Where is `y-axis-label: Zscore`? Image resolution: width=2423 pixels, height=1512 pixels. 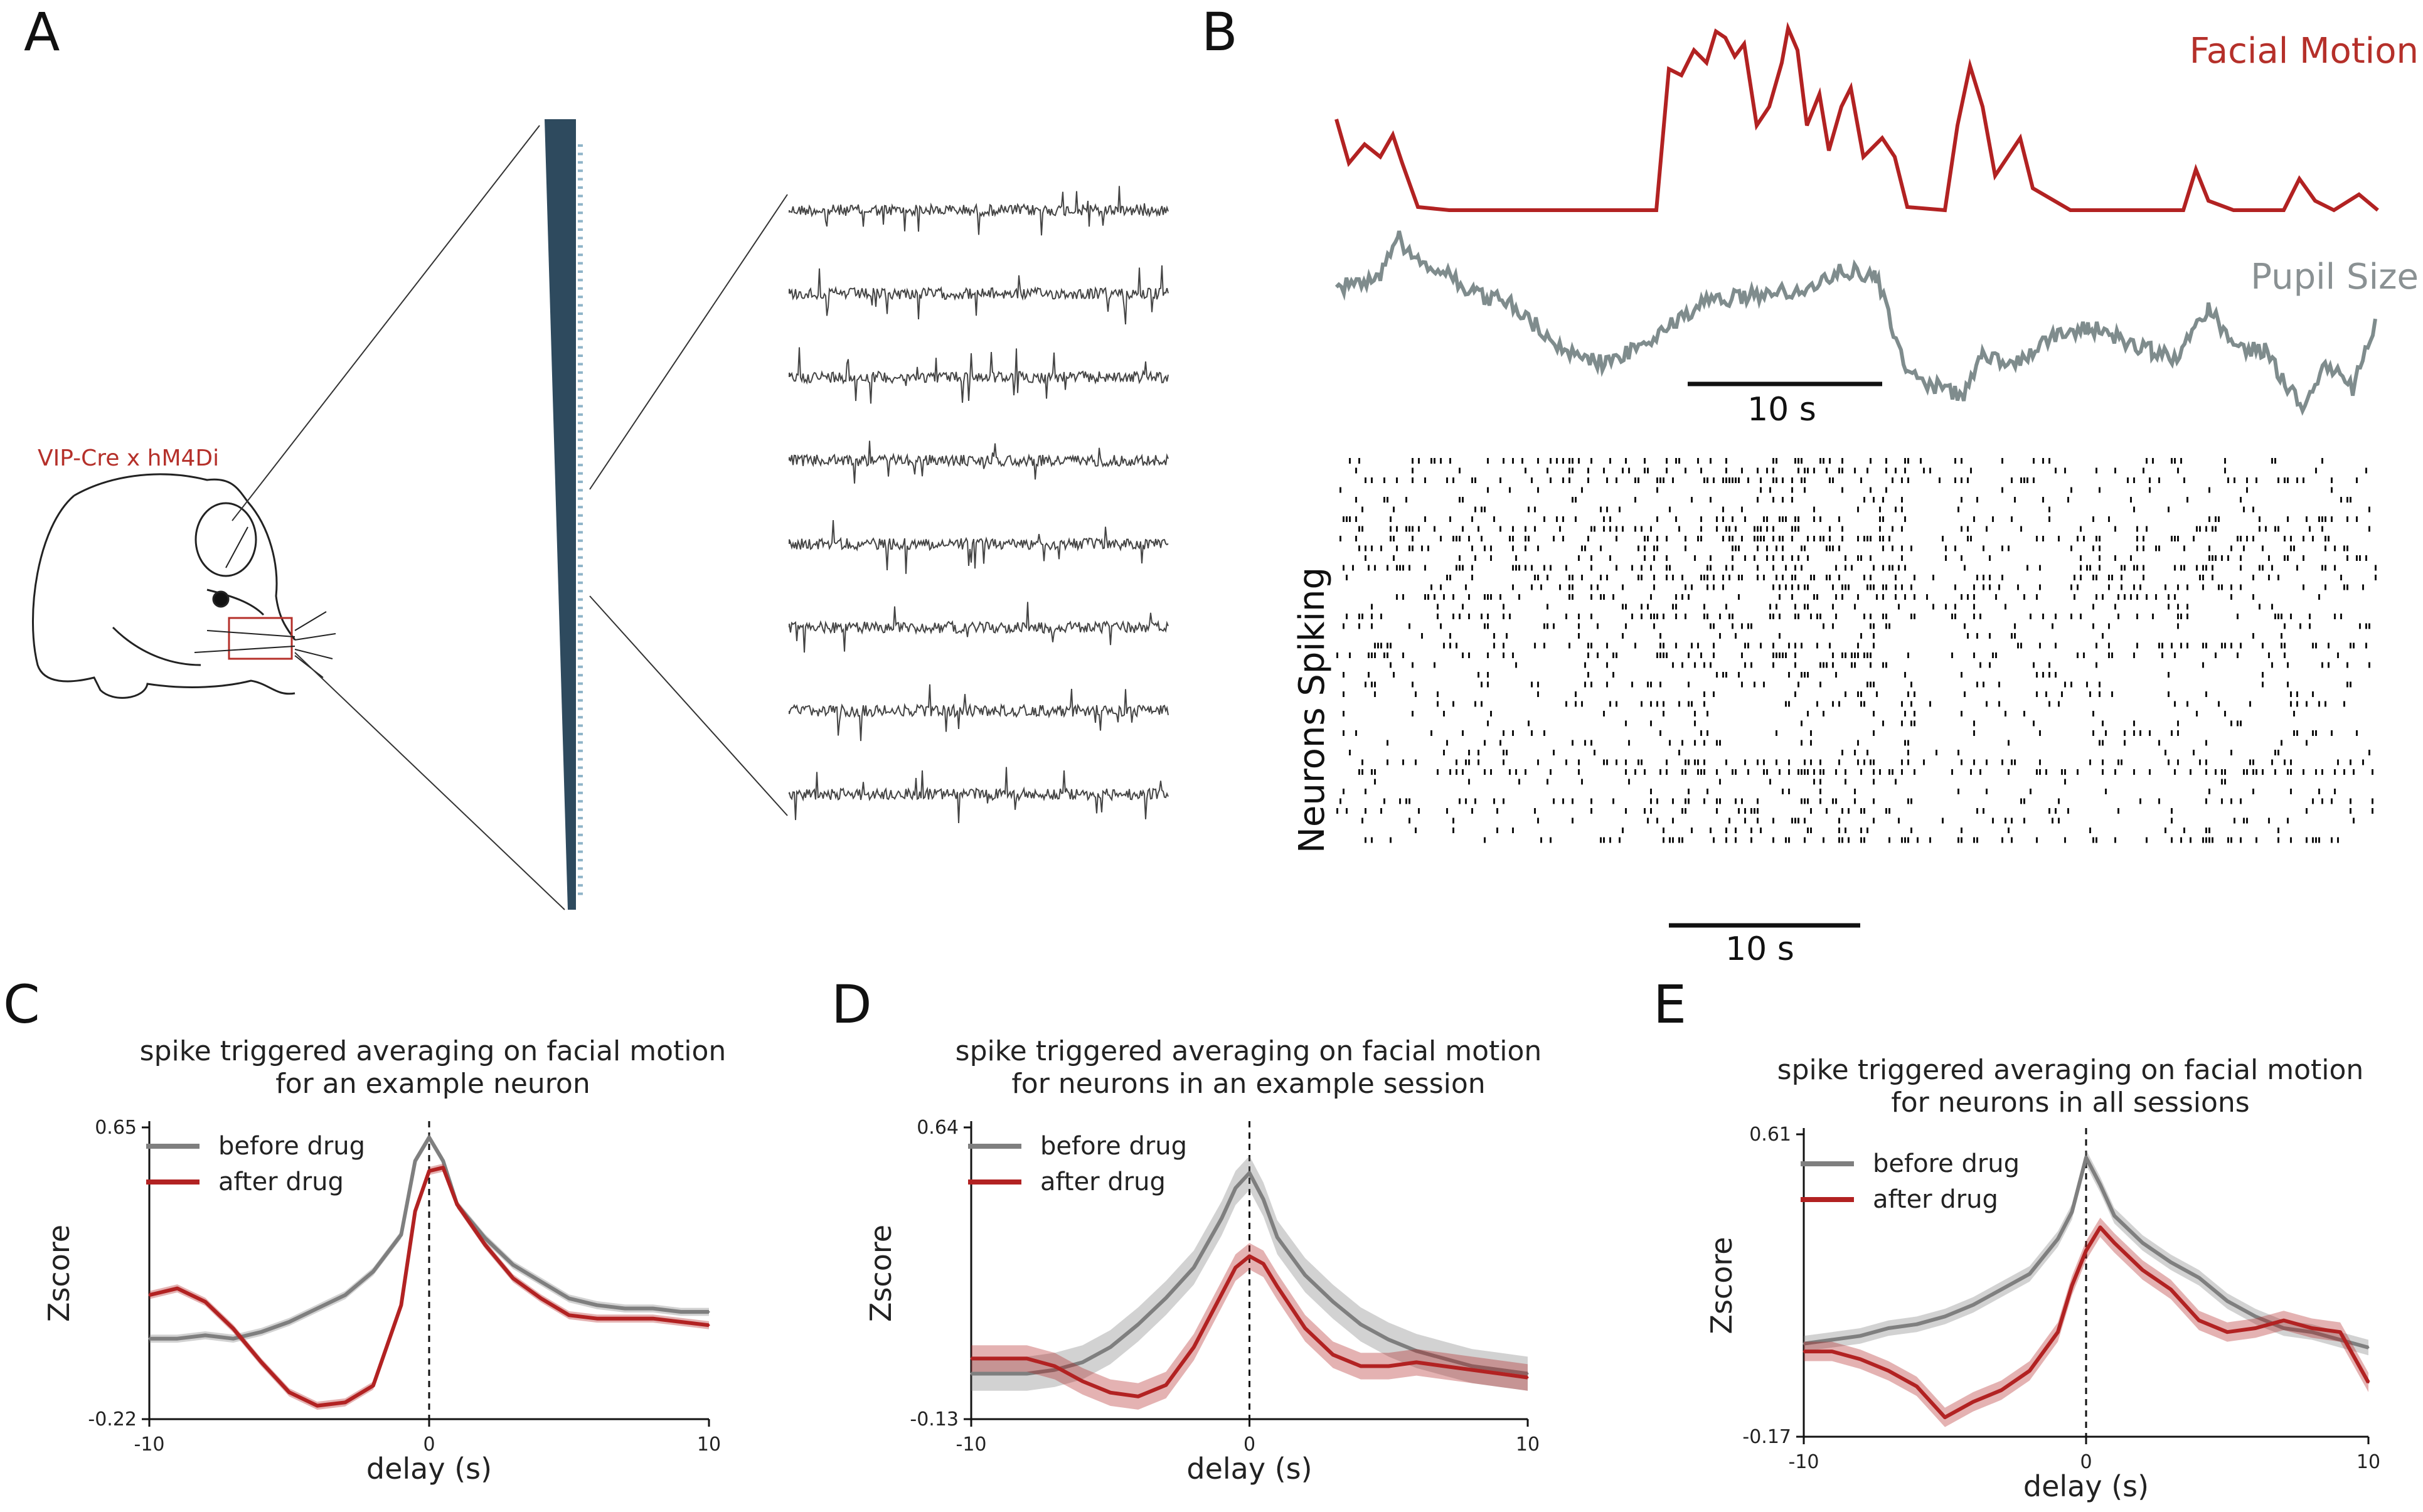
y-axis-label: Zscore is located at coordinates (1722, 1285).